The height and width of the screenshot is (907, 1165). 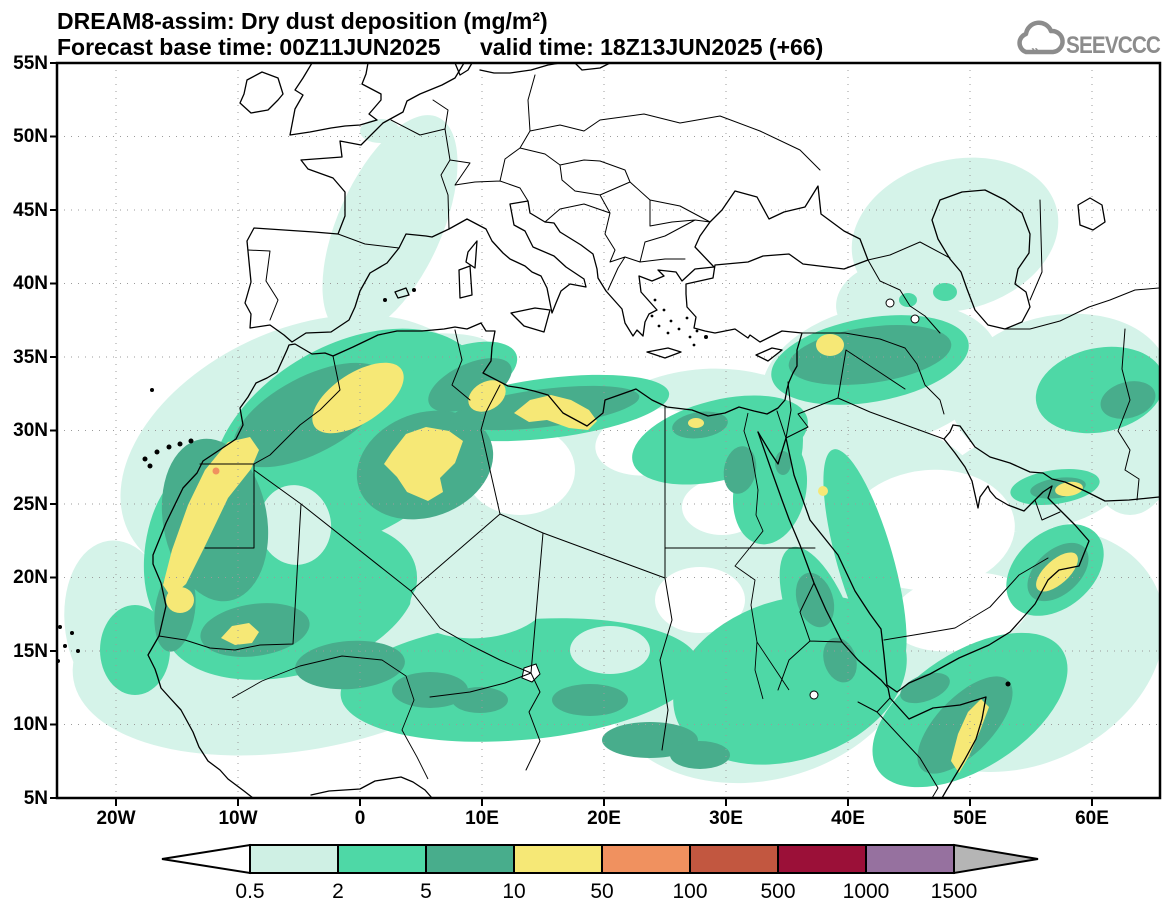 What do you see at coordinates (206, 859) in the screenshot?
I see `colorbar-underflow-arrow` at bounding box center [206, 859].